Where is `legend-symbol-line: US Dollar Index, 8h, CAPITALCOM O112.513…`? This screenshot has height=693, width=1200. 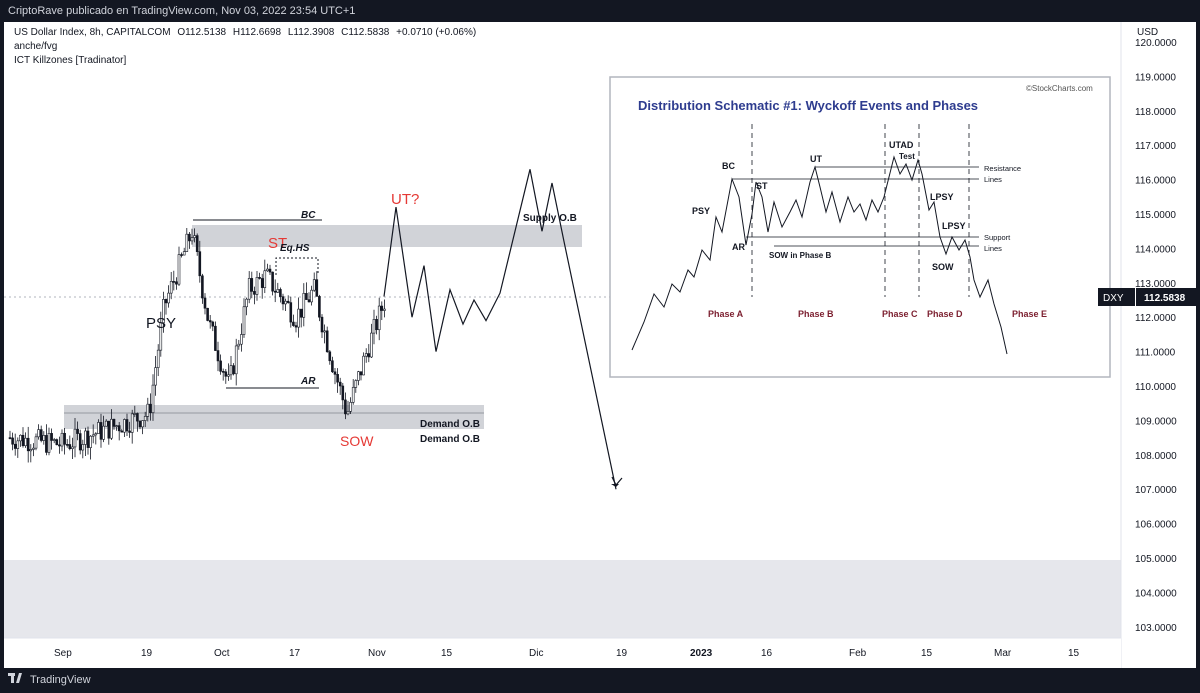 legend-symbol-line: US Dollar Index, 8h, CAPITALCOM O112.513… is located at coordinates (247, 32).